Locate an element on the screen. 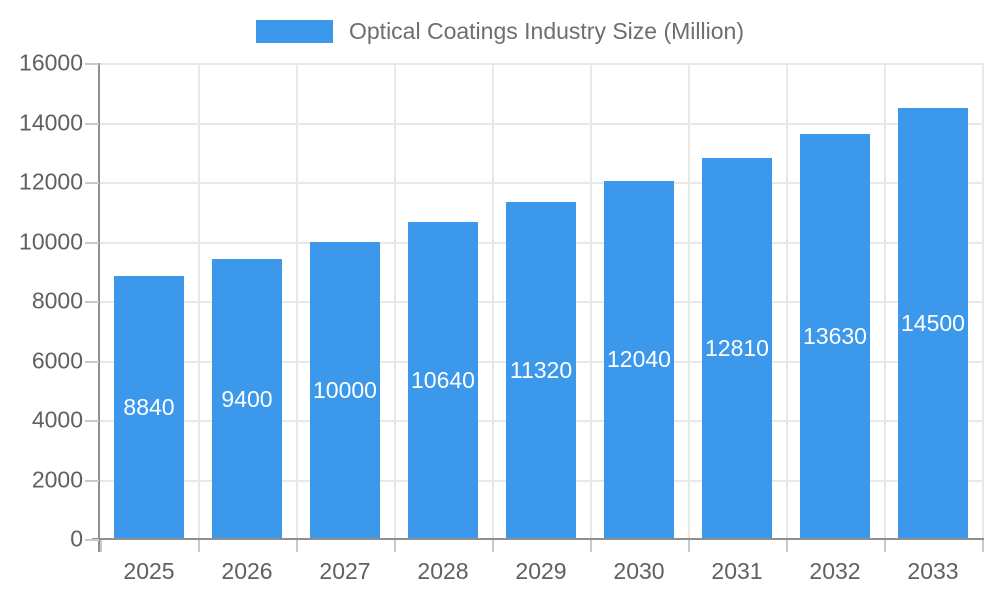 The width and height of the screenshot is (1000, 600). bar: 14500 is located at coordinates (933, 323).